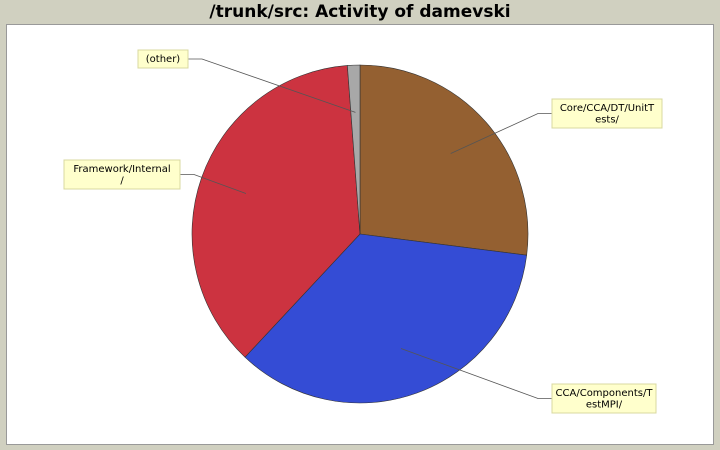 Image resolution: width=720 pixels, height=450 pixels. Describe the element at coordinates (604, 405) in the screenshot. I see `slice-label-text: estMPI/` at that location.